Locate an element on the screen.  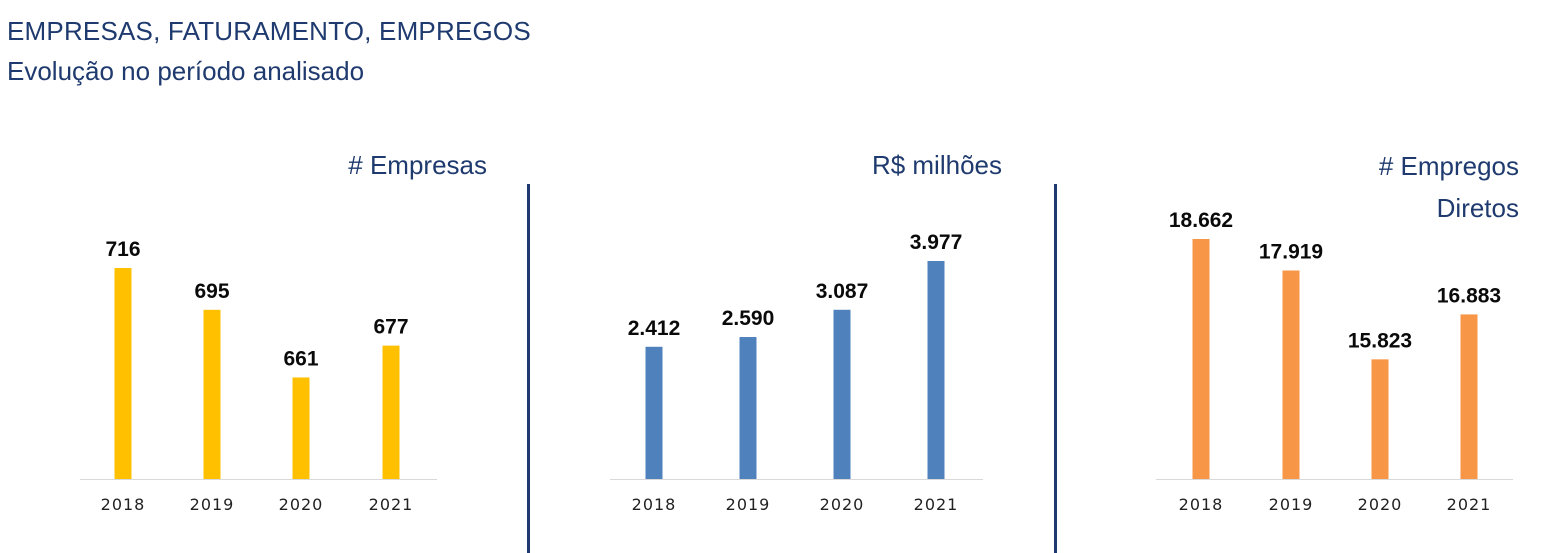
chart-title-empregos-line-1: # Empregos is located at coordinates (1448, 166).